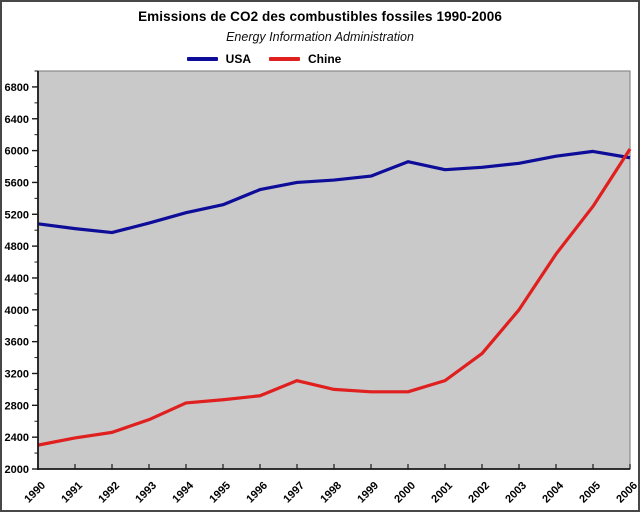 The width and height of the screenshot is (640, 512). What do you see at coordinates (17, 279) in the screenshot?
I see `y-axis-label: 4400` at bounding box center [17, 279].